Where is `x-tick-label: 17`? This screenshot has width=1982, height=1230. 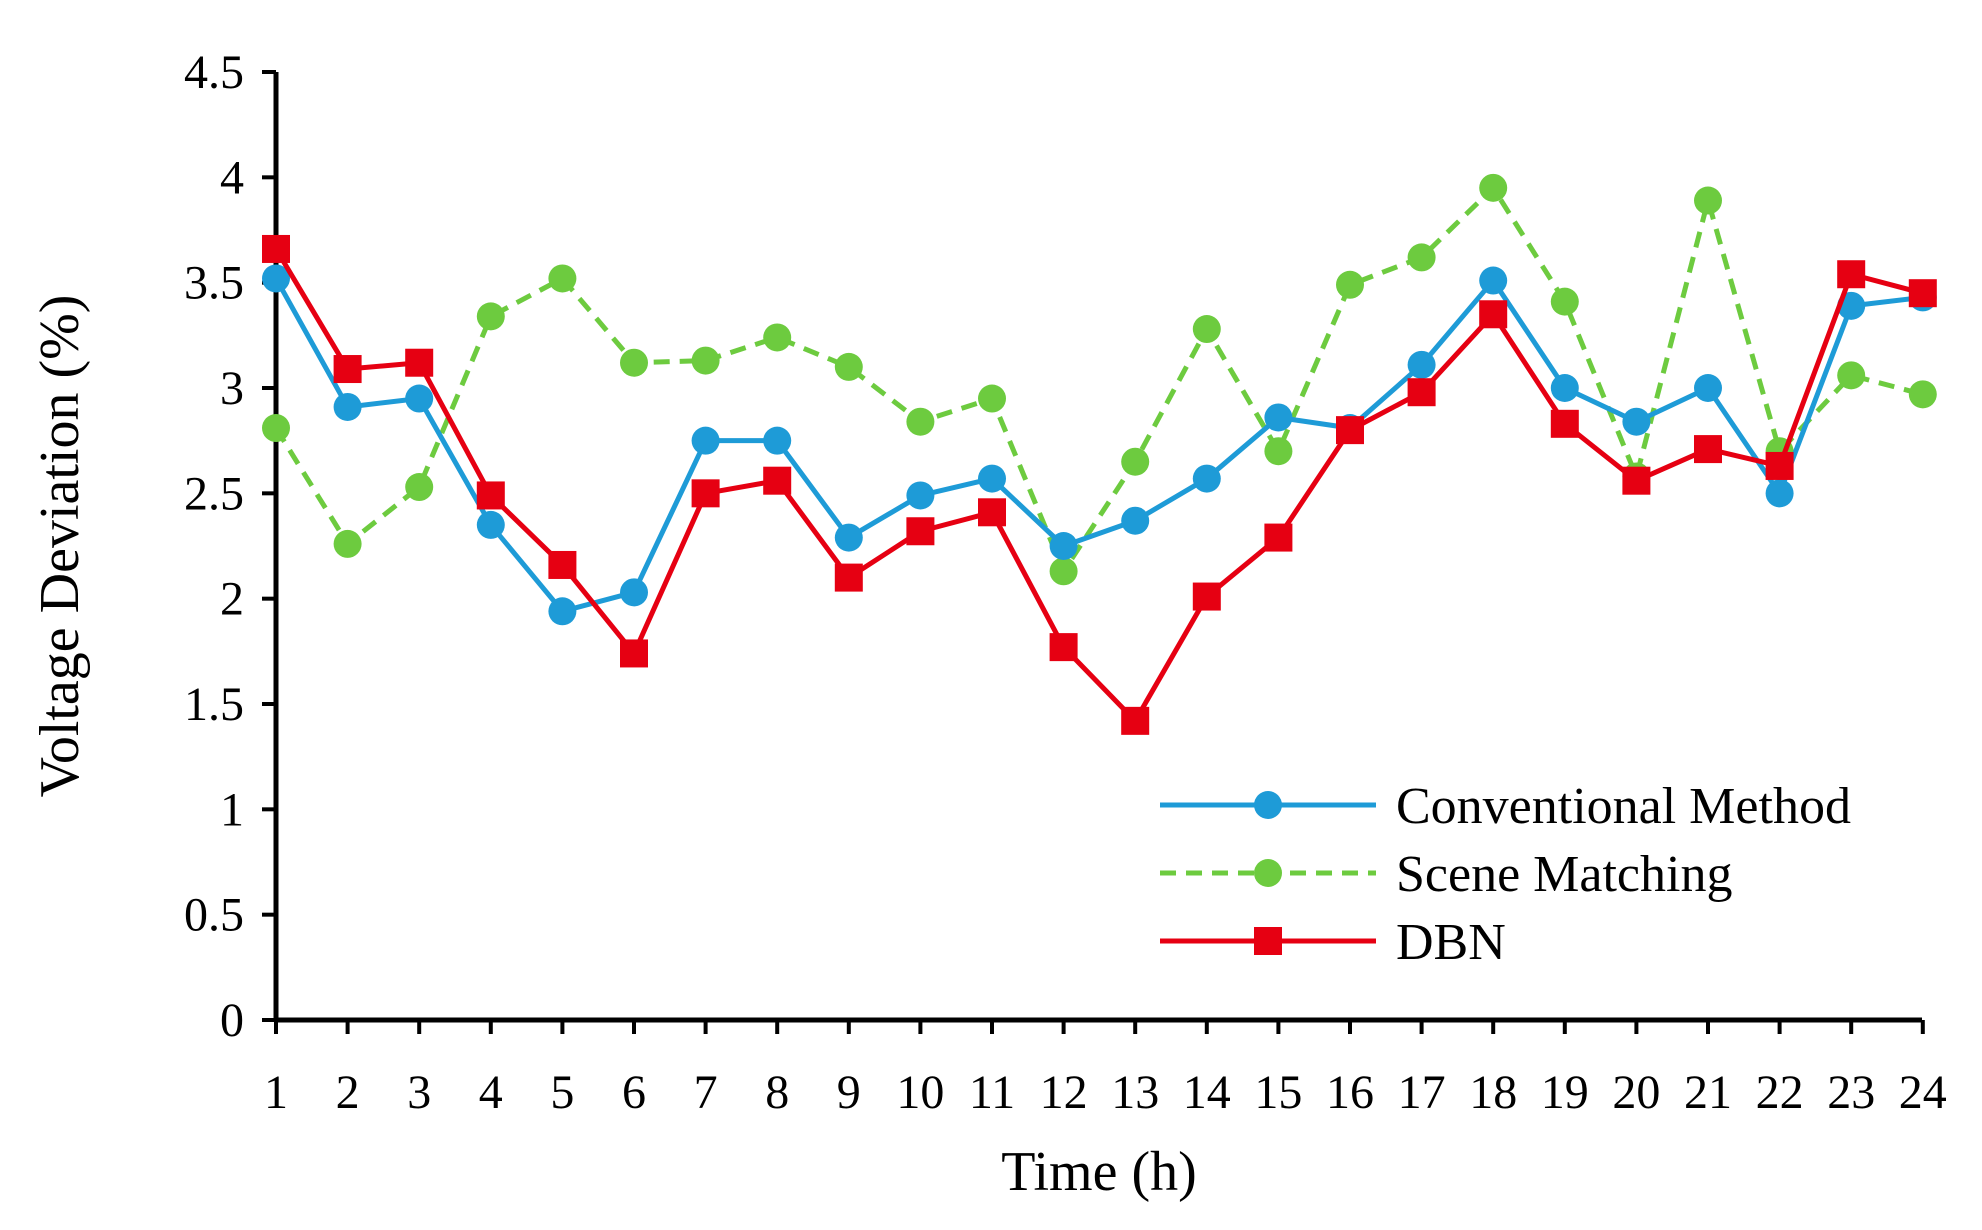 x-tick-label: 17 is located at coordinates (1422, 1092).